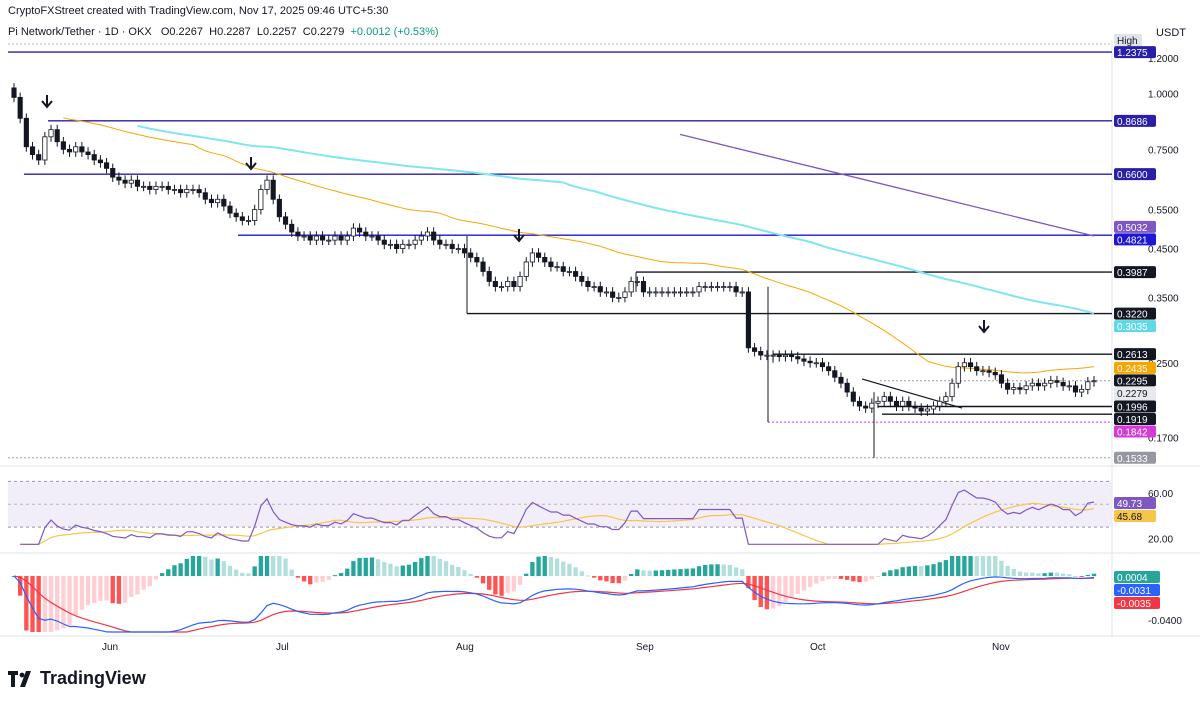 The image size is (1200, 701). I want to click on down-arrow-icon, so click(47, 102).